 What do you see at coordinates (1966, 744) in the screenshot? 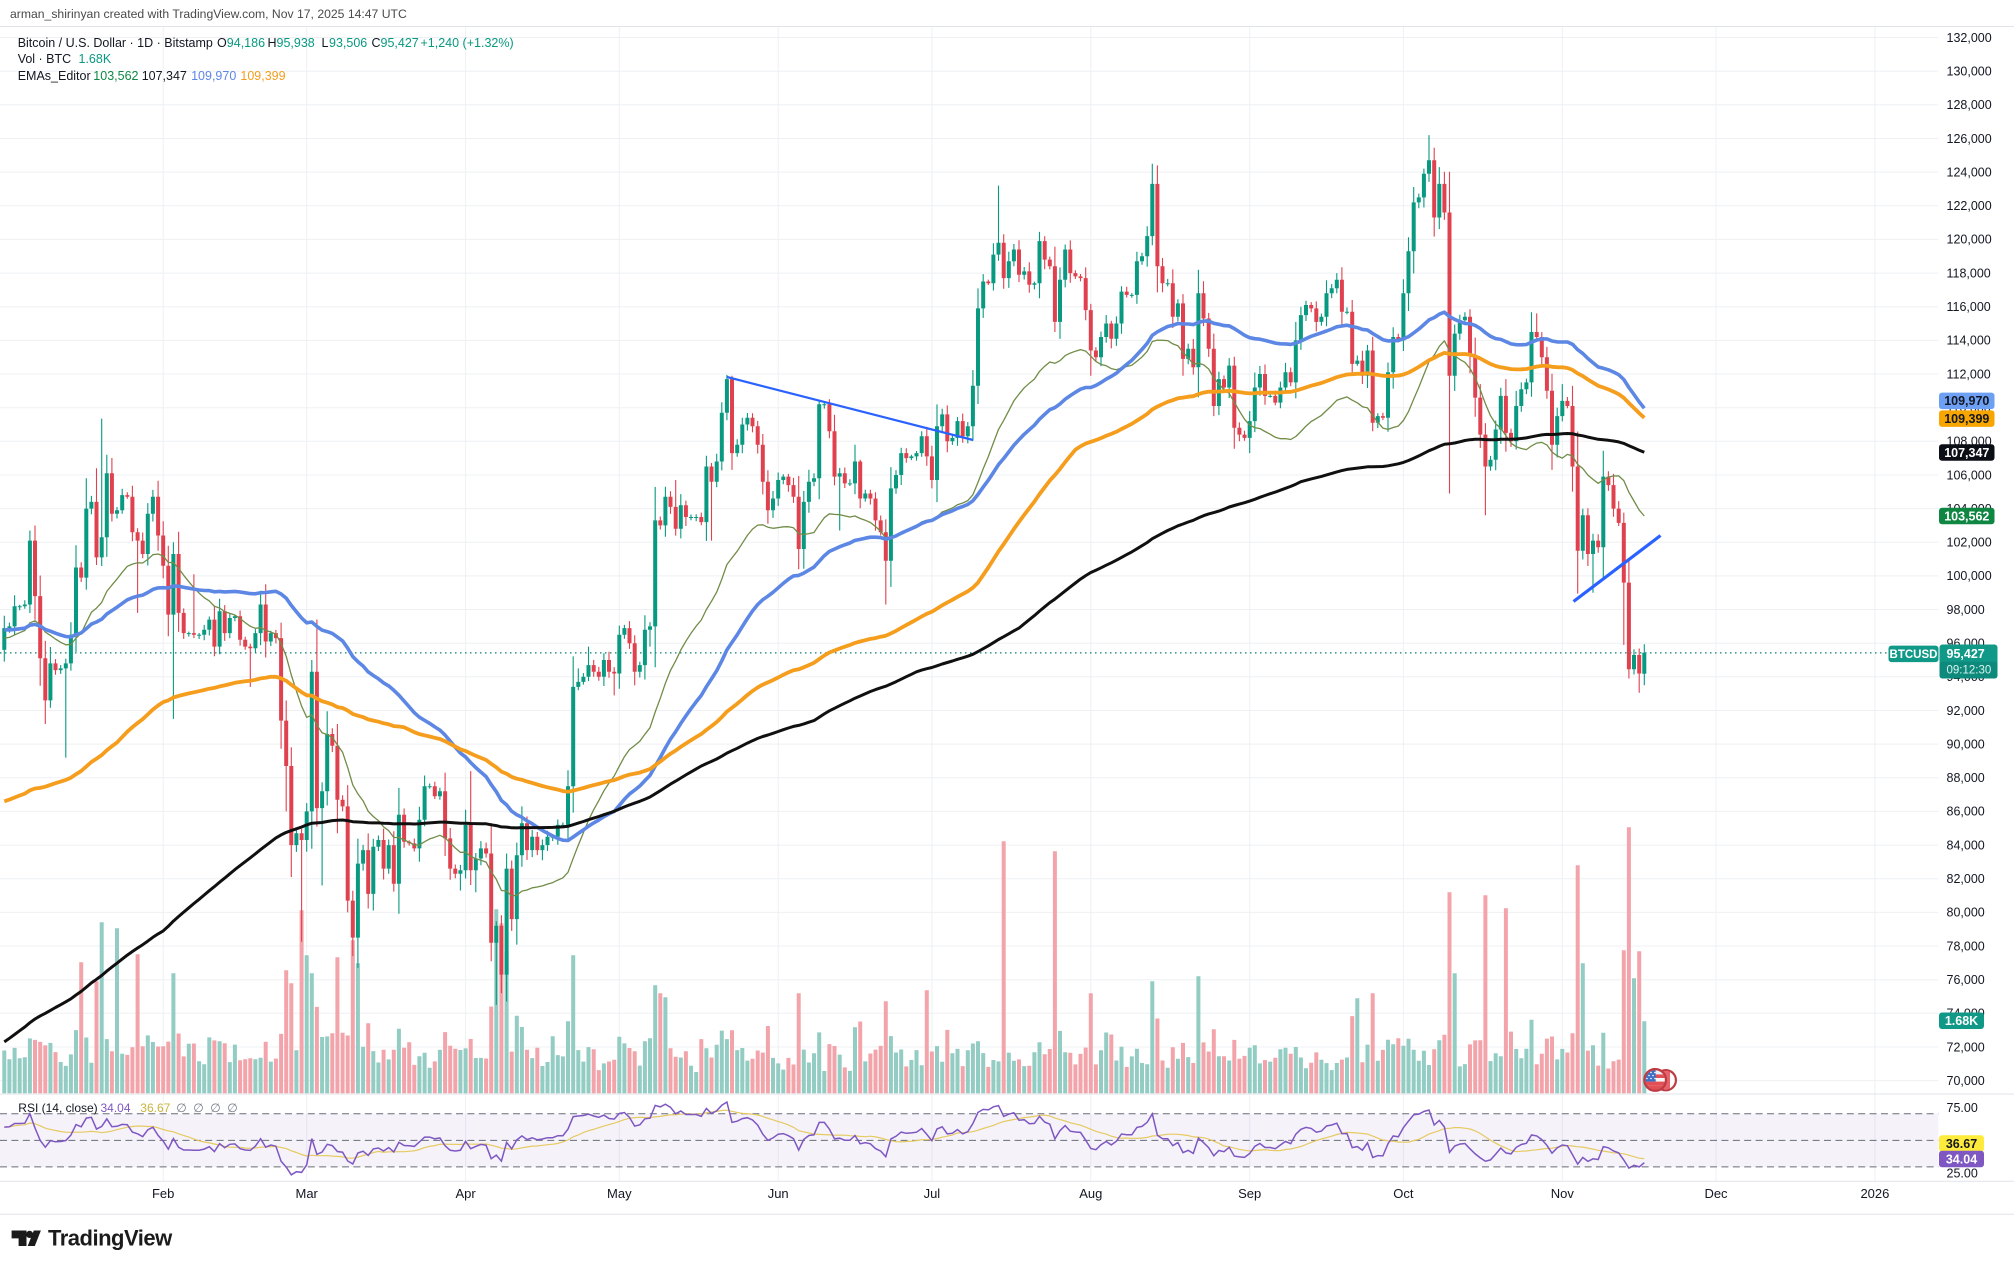
I see `svg-text: 90,000` at bounding box center [1966, 744].